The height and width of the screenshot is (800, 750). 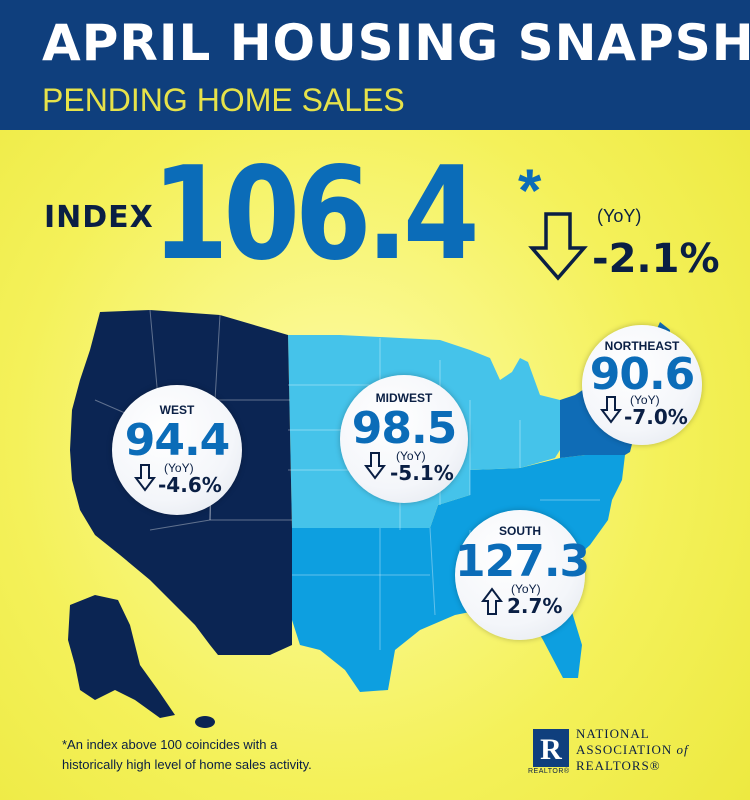 What do you see at coordinates (522, 561) in the screenshot?
I see `south-index-value: 127.3` at bounding box center [522, 561].